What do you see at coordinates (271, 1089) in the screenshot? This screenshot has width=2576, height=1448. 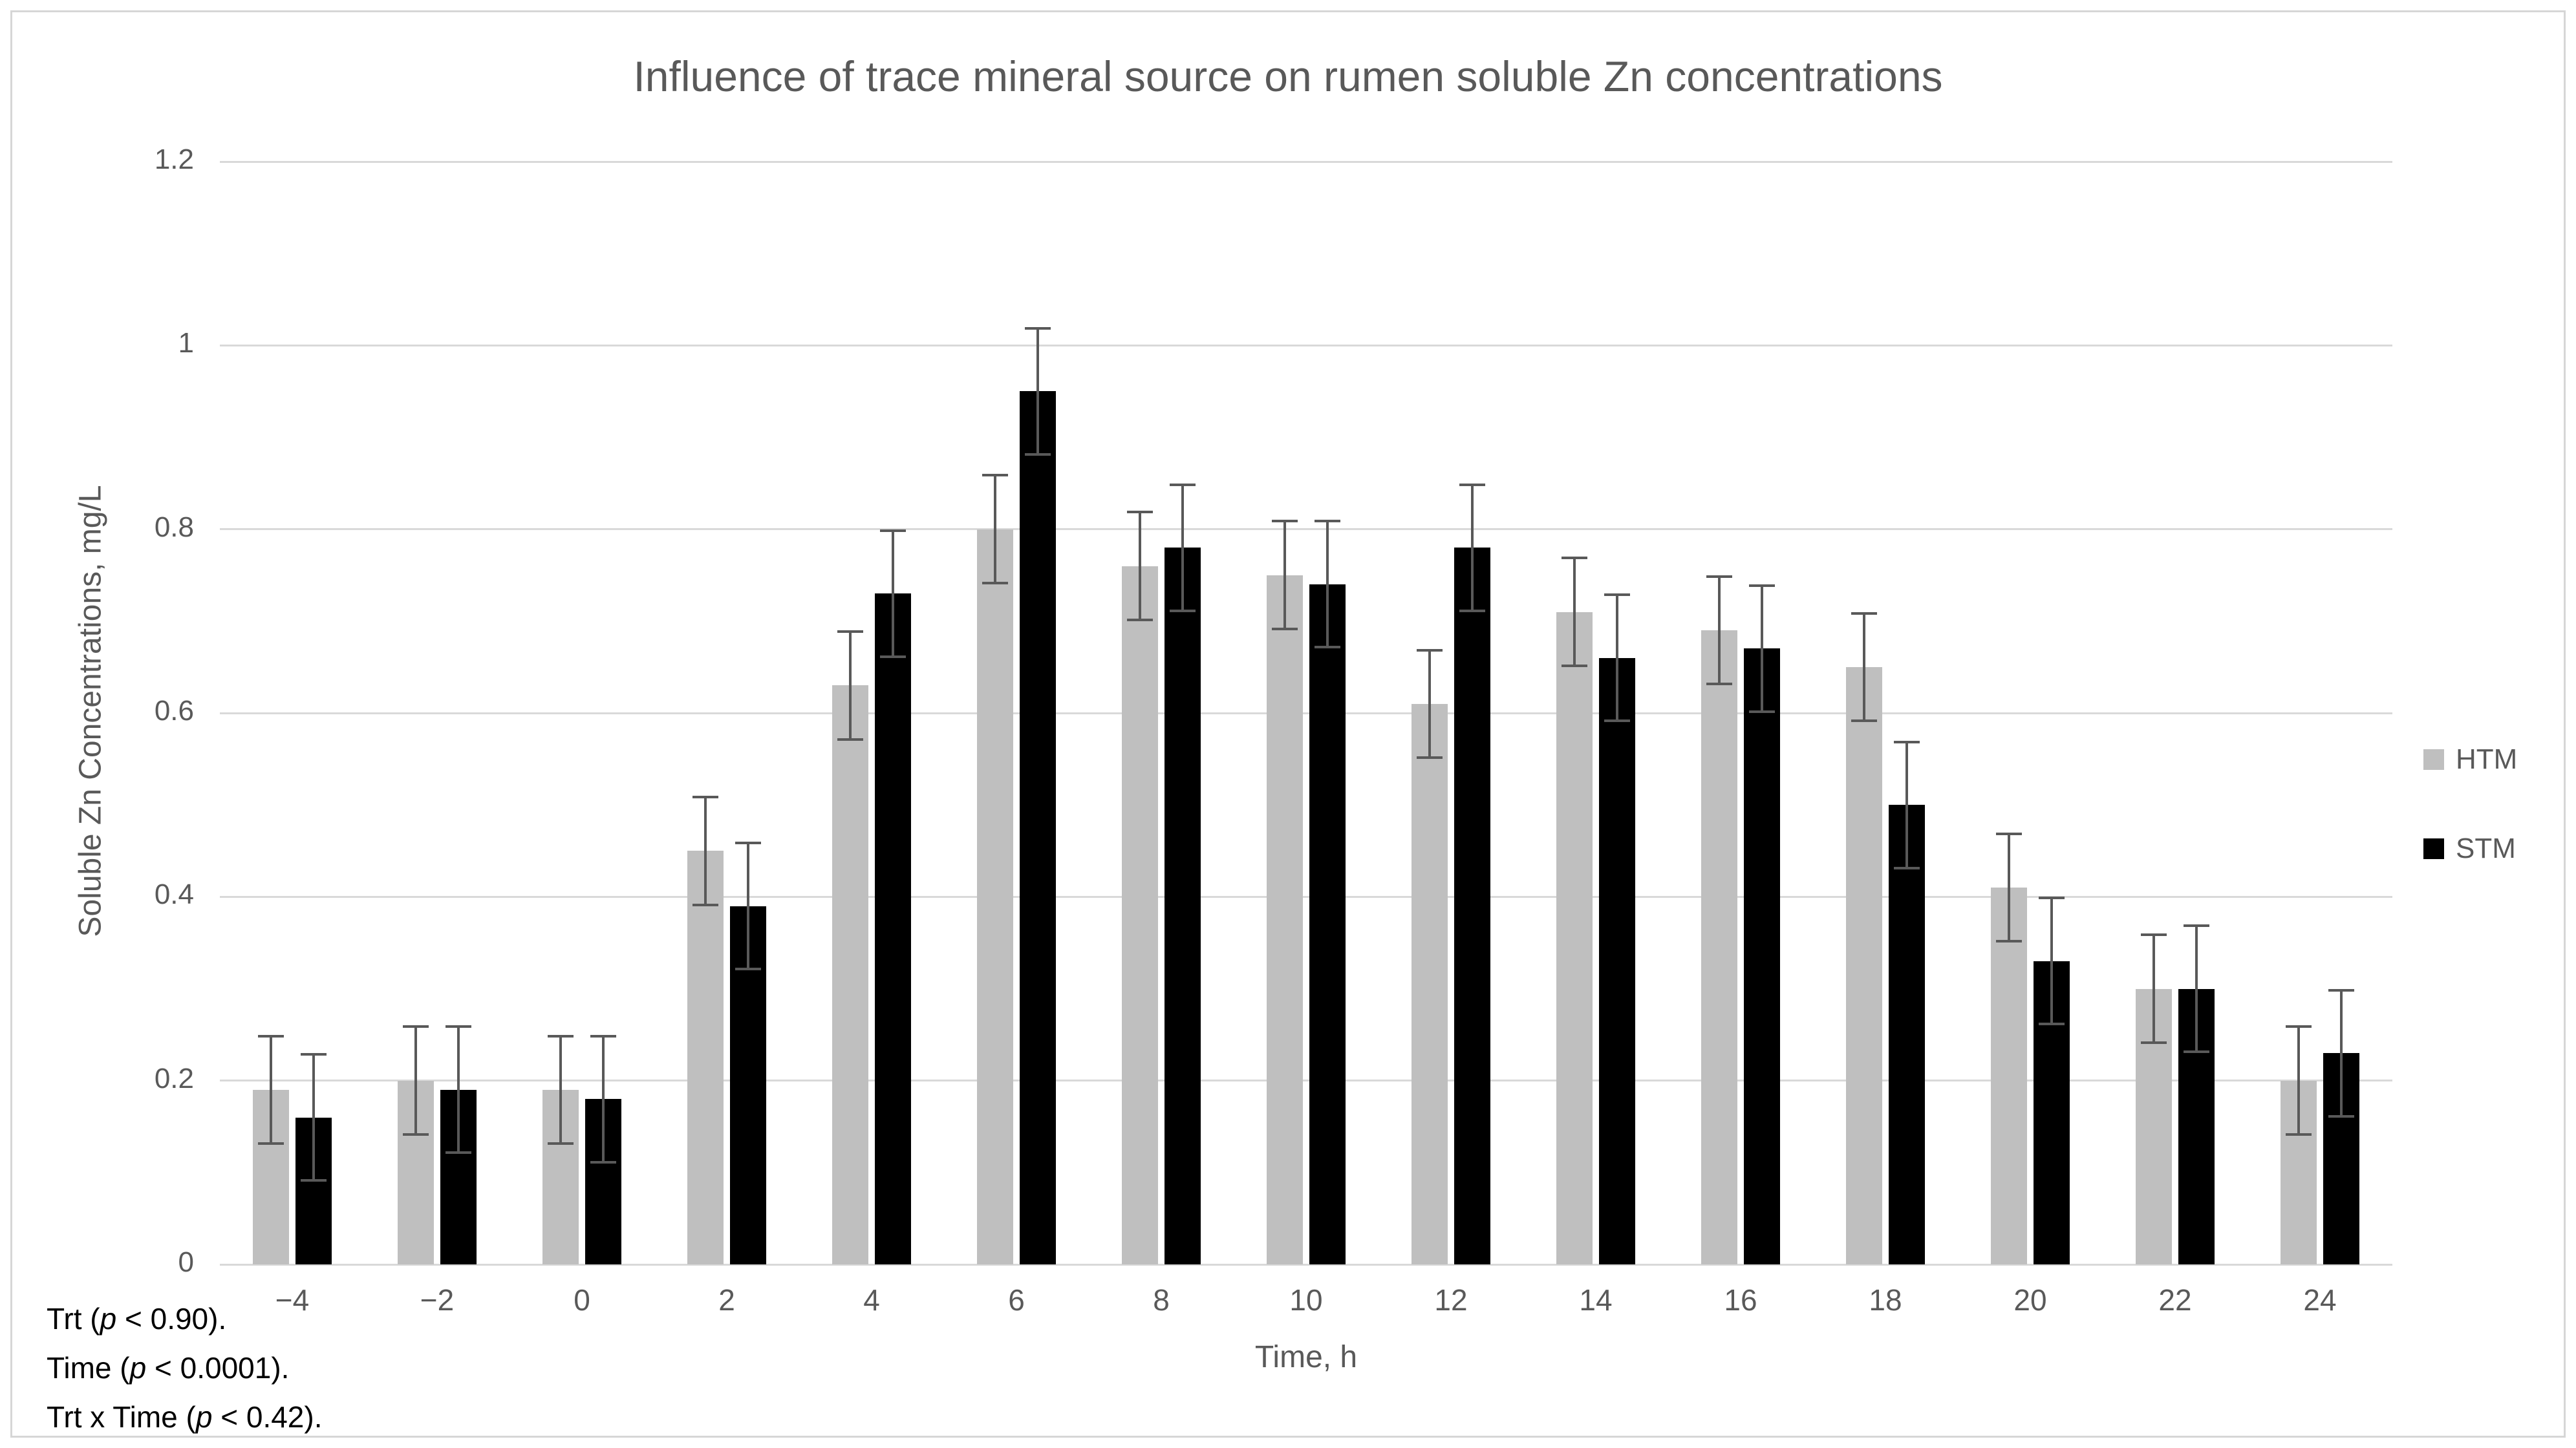 I see `error-bar-htm-−4` at bounding box center [271, 1089].